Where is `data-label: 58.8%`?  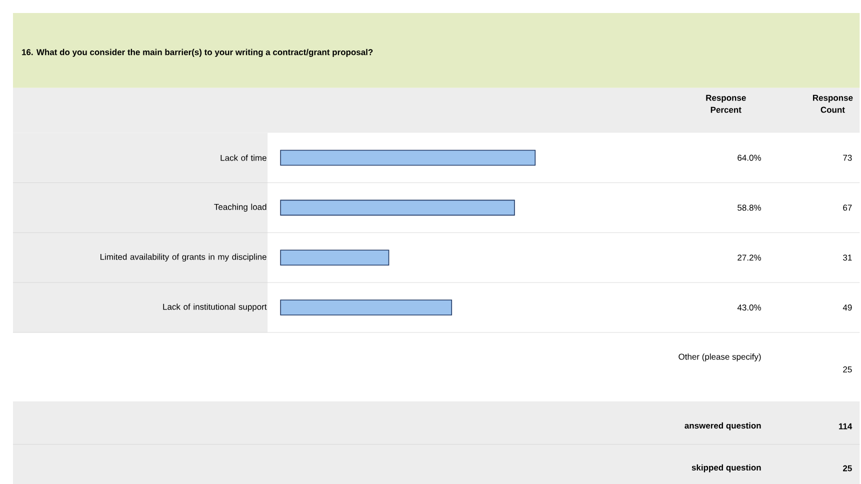
data-label: 58.8% is located at coordinates (749, 207).